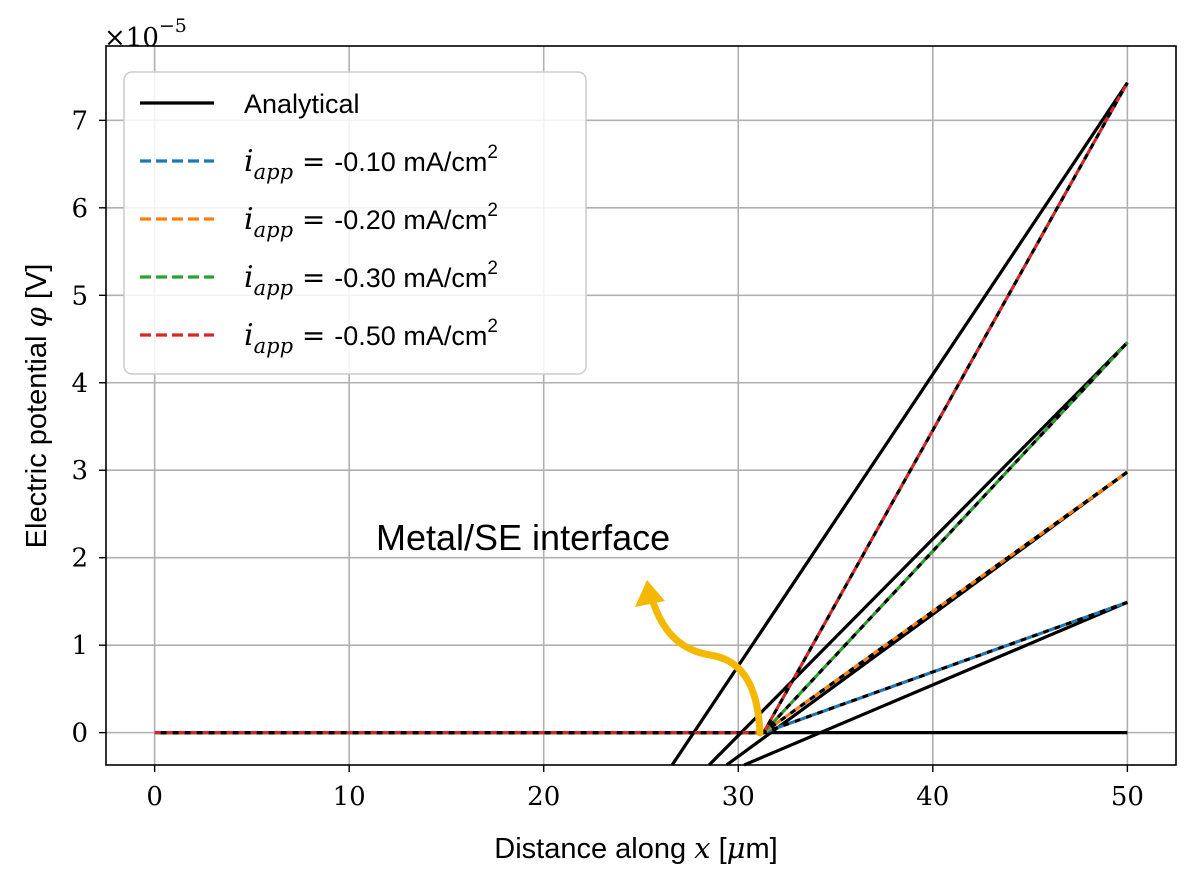  What do you see at coordinates (79, 471) in the screenshot?
I see `y-tick-label: 3` at bounding box center [79, 471].